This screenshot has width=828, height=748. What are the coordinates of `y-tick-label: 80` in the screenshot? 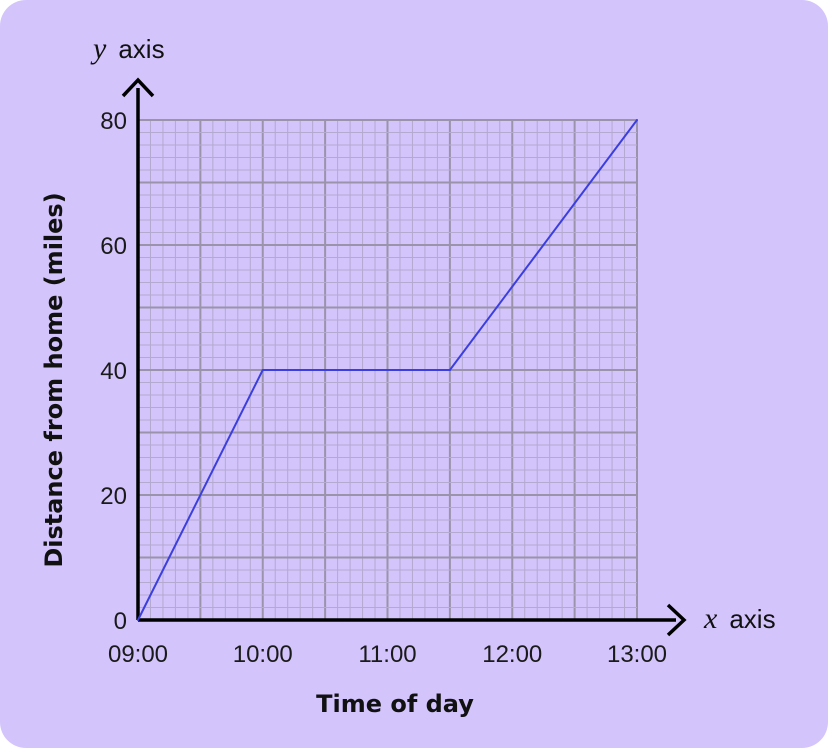 It's located at (113, 121).